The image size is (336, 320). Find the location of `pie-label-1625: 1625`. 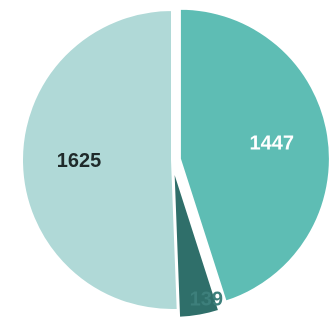

pie-label-1625: 1625 is located at coordinates (79, 161).